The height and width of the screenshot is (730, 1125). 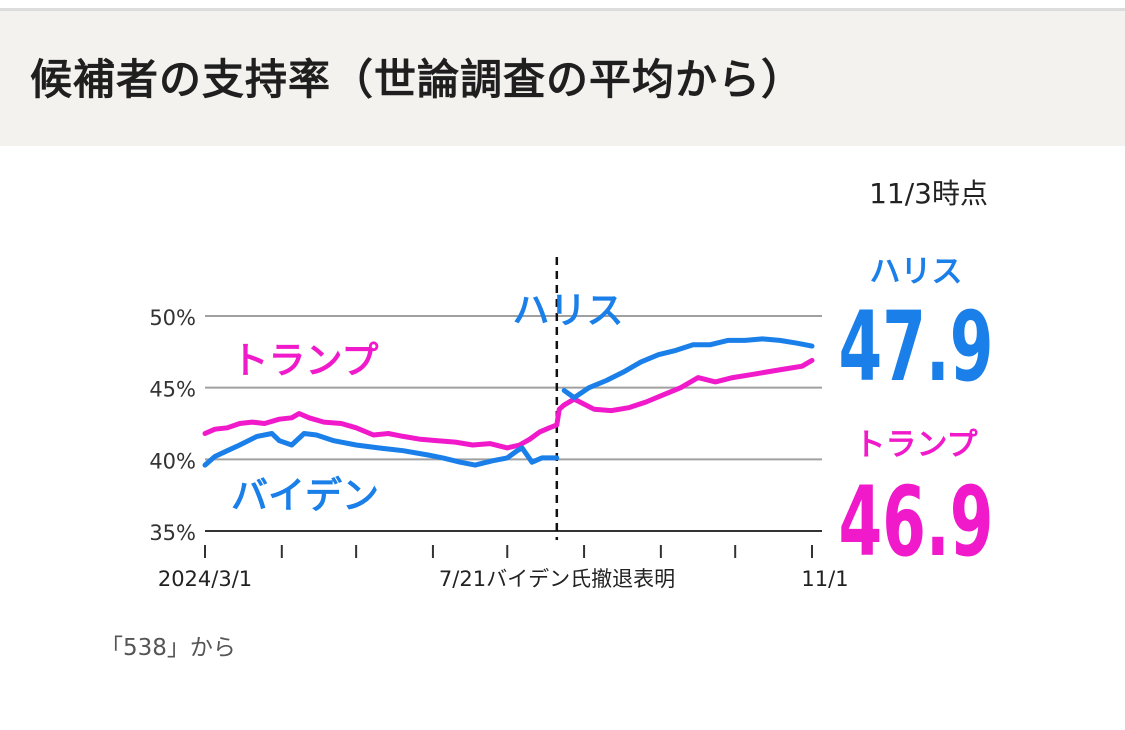 What do you see at coordinates (503, 560) in the screenshot?
I see `x-axis: 2024/3/1 7/21バイデン氏撤退表明 11/1` at bounding box center [503, 560].